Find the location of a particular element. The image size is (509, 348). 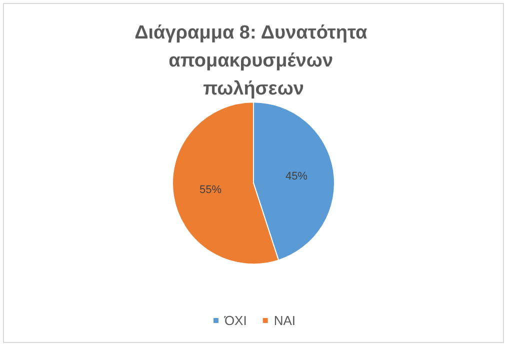

data-label: 45% is located at coordinates (296, 176).